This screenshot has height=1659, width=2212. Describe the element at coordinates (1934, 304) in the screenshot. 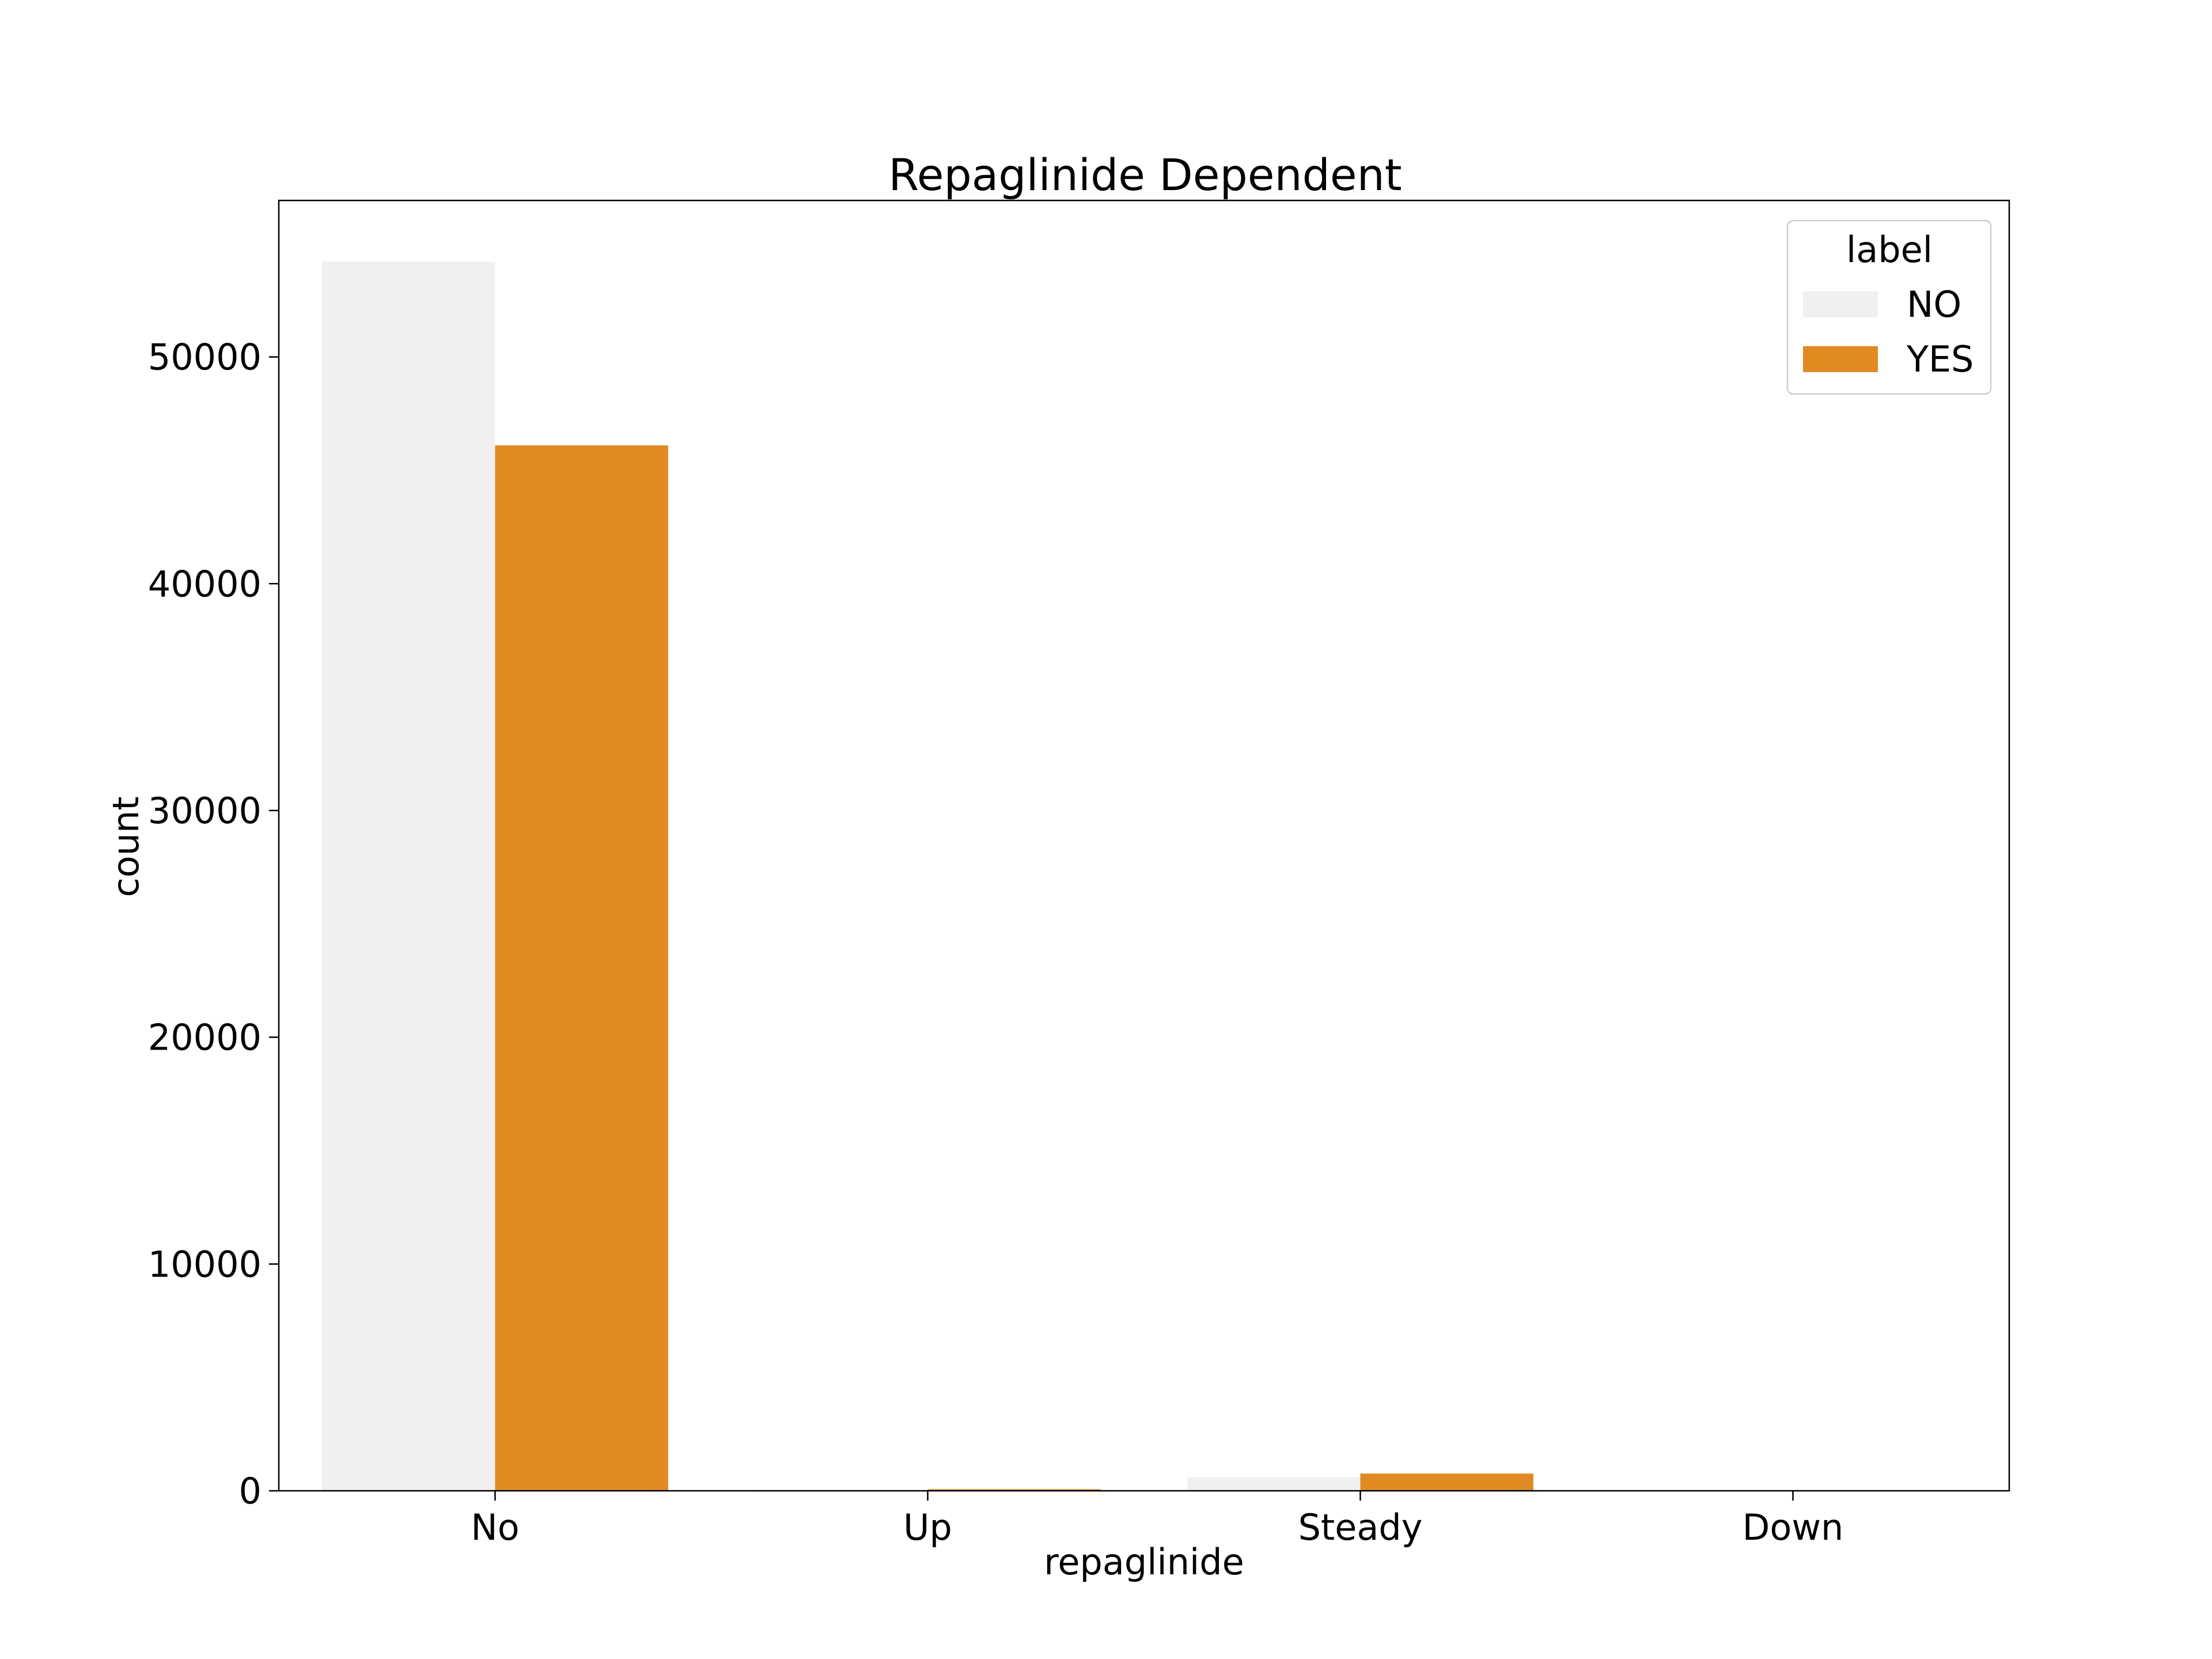

I see `legend-label-no: NO` at that location.